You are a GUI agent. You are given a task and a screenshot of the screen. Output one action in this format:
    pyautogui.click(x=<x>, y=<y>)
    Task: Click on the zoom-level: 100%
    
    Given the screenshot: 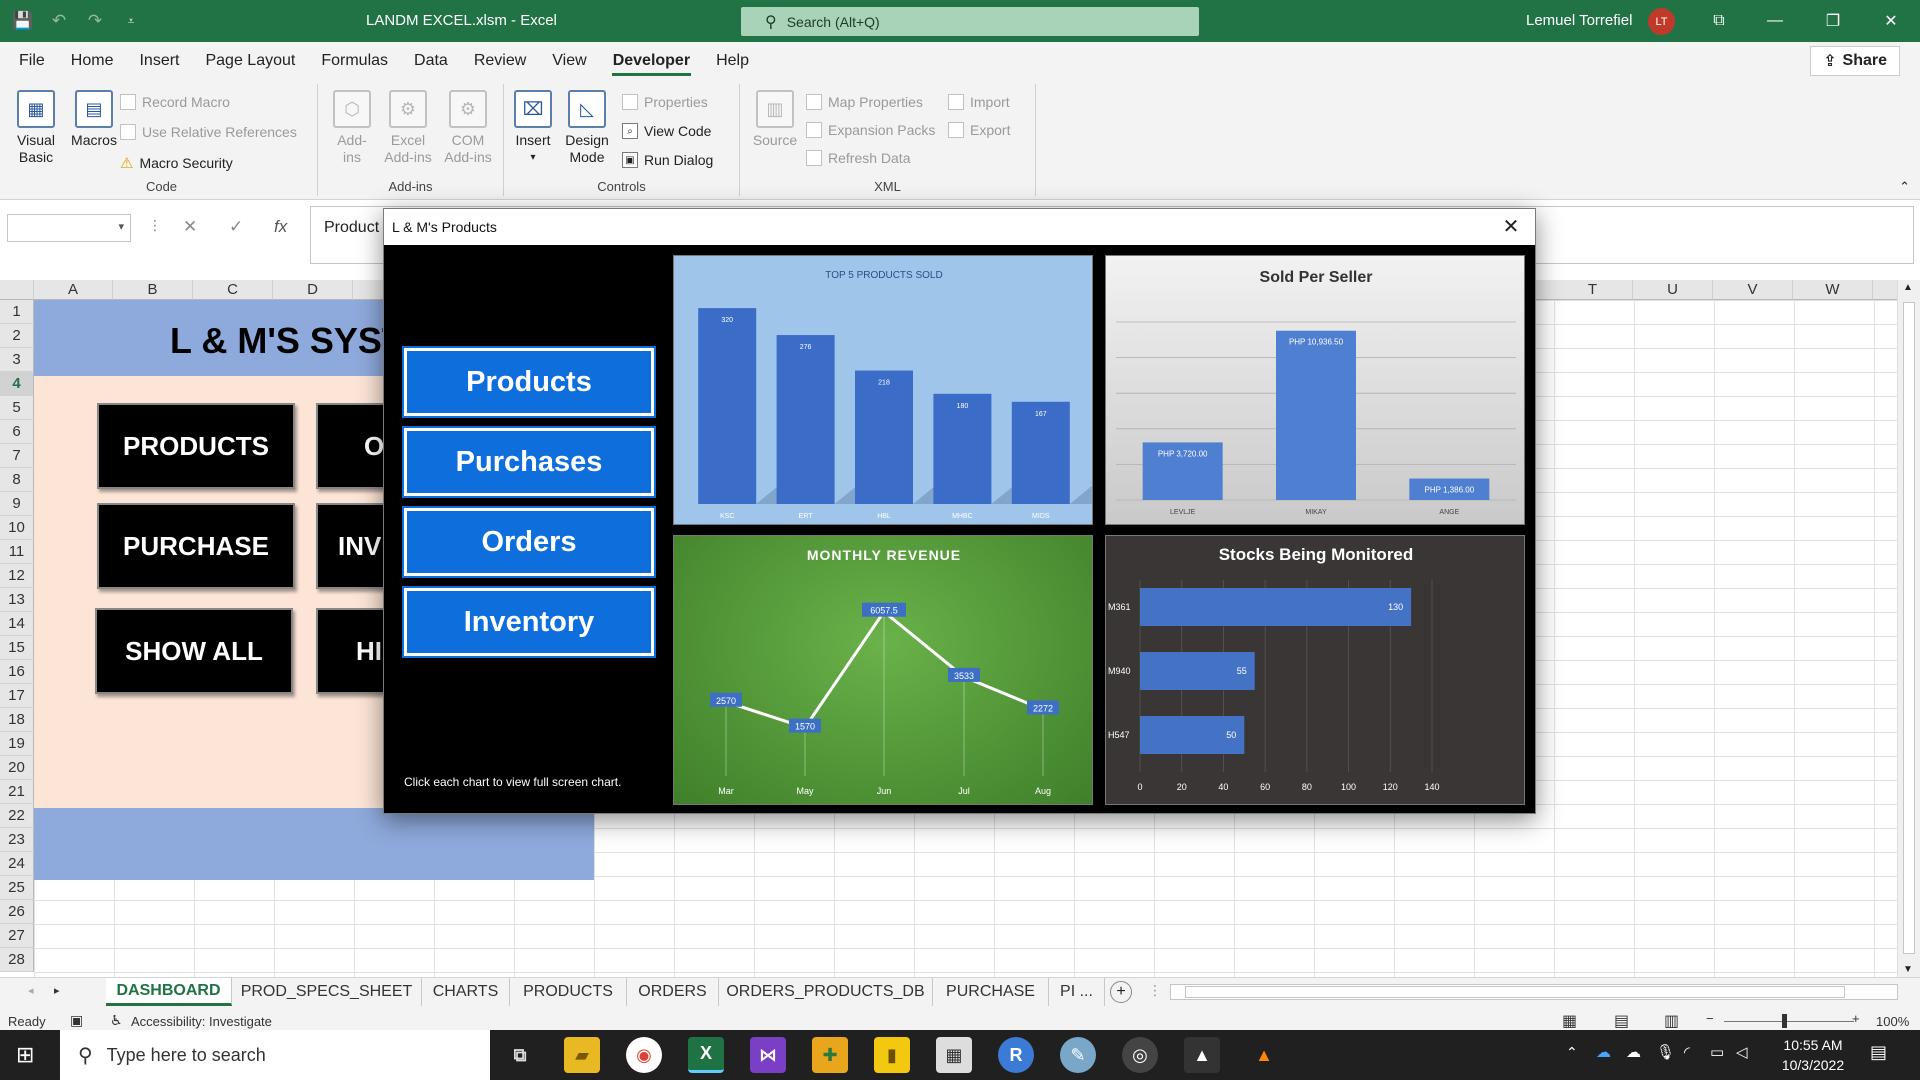 What is the action you would take?
    pyautogui.click(x=1893, y=1021)
    